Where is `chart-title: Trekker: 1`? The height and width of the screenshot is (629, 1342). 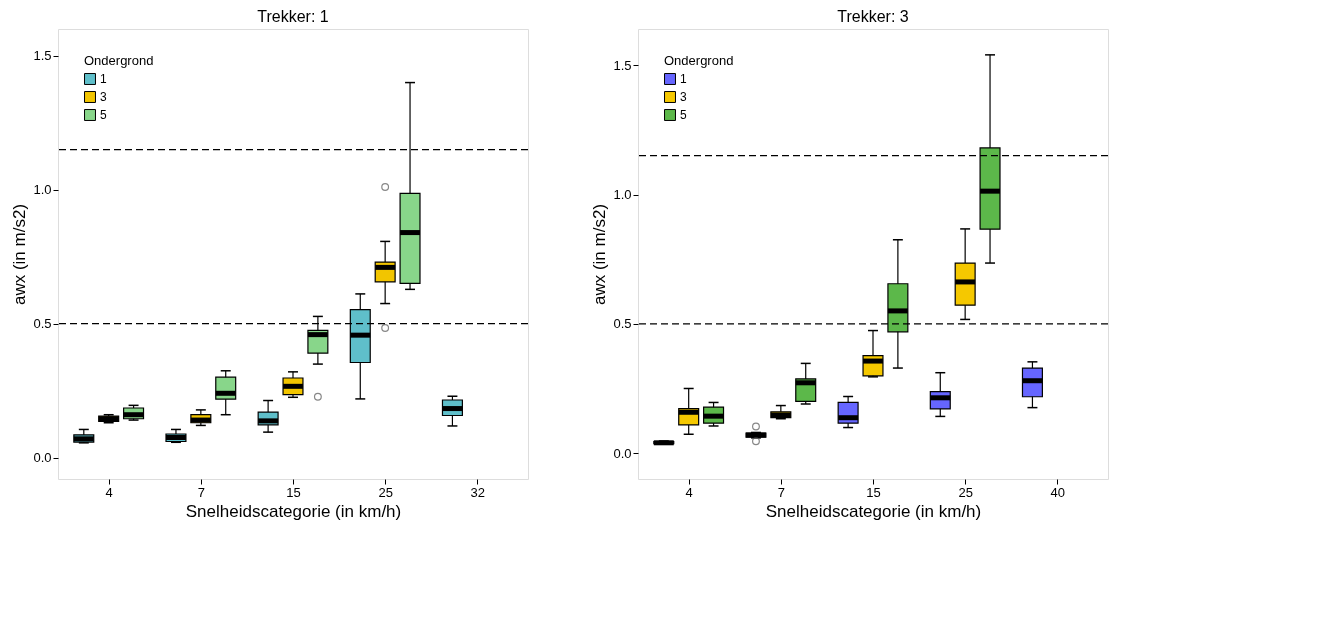
chart-title: Trekker: 1 is located at coordinates (293, 16).